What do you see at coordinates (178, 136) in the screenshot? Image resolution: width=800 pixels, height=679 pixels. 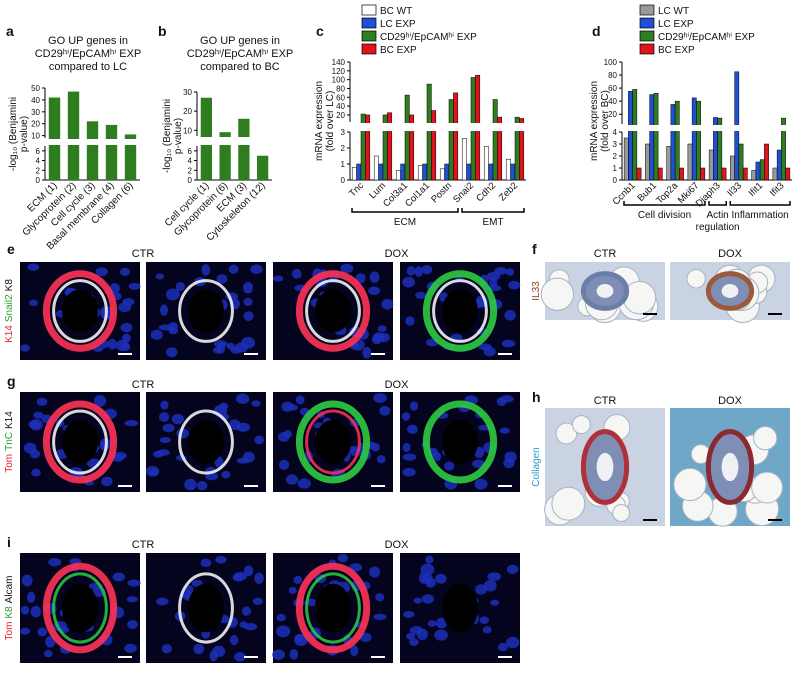 I see `y-axis-label: p-value)` at bounding box center [178, 136].